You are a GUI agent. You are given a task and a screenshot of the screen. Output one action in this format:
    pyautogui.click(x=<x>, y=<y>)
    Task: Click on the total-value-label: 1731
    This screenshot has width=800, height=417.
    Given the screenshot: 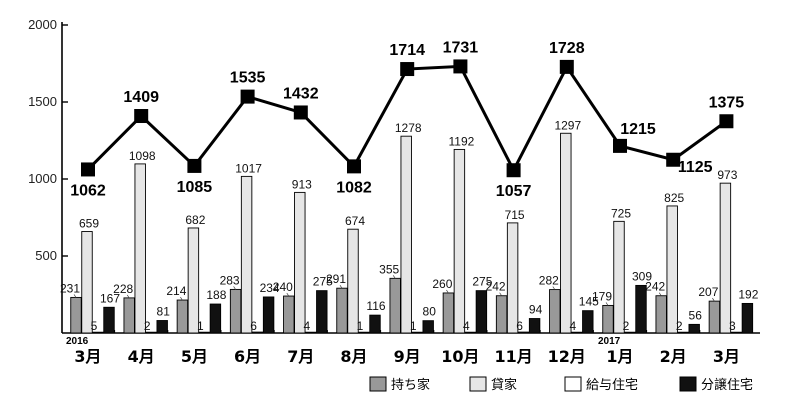 What is the action you would take?
    pyautogui.click(x=461, y=47)
    